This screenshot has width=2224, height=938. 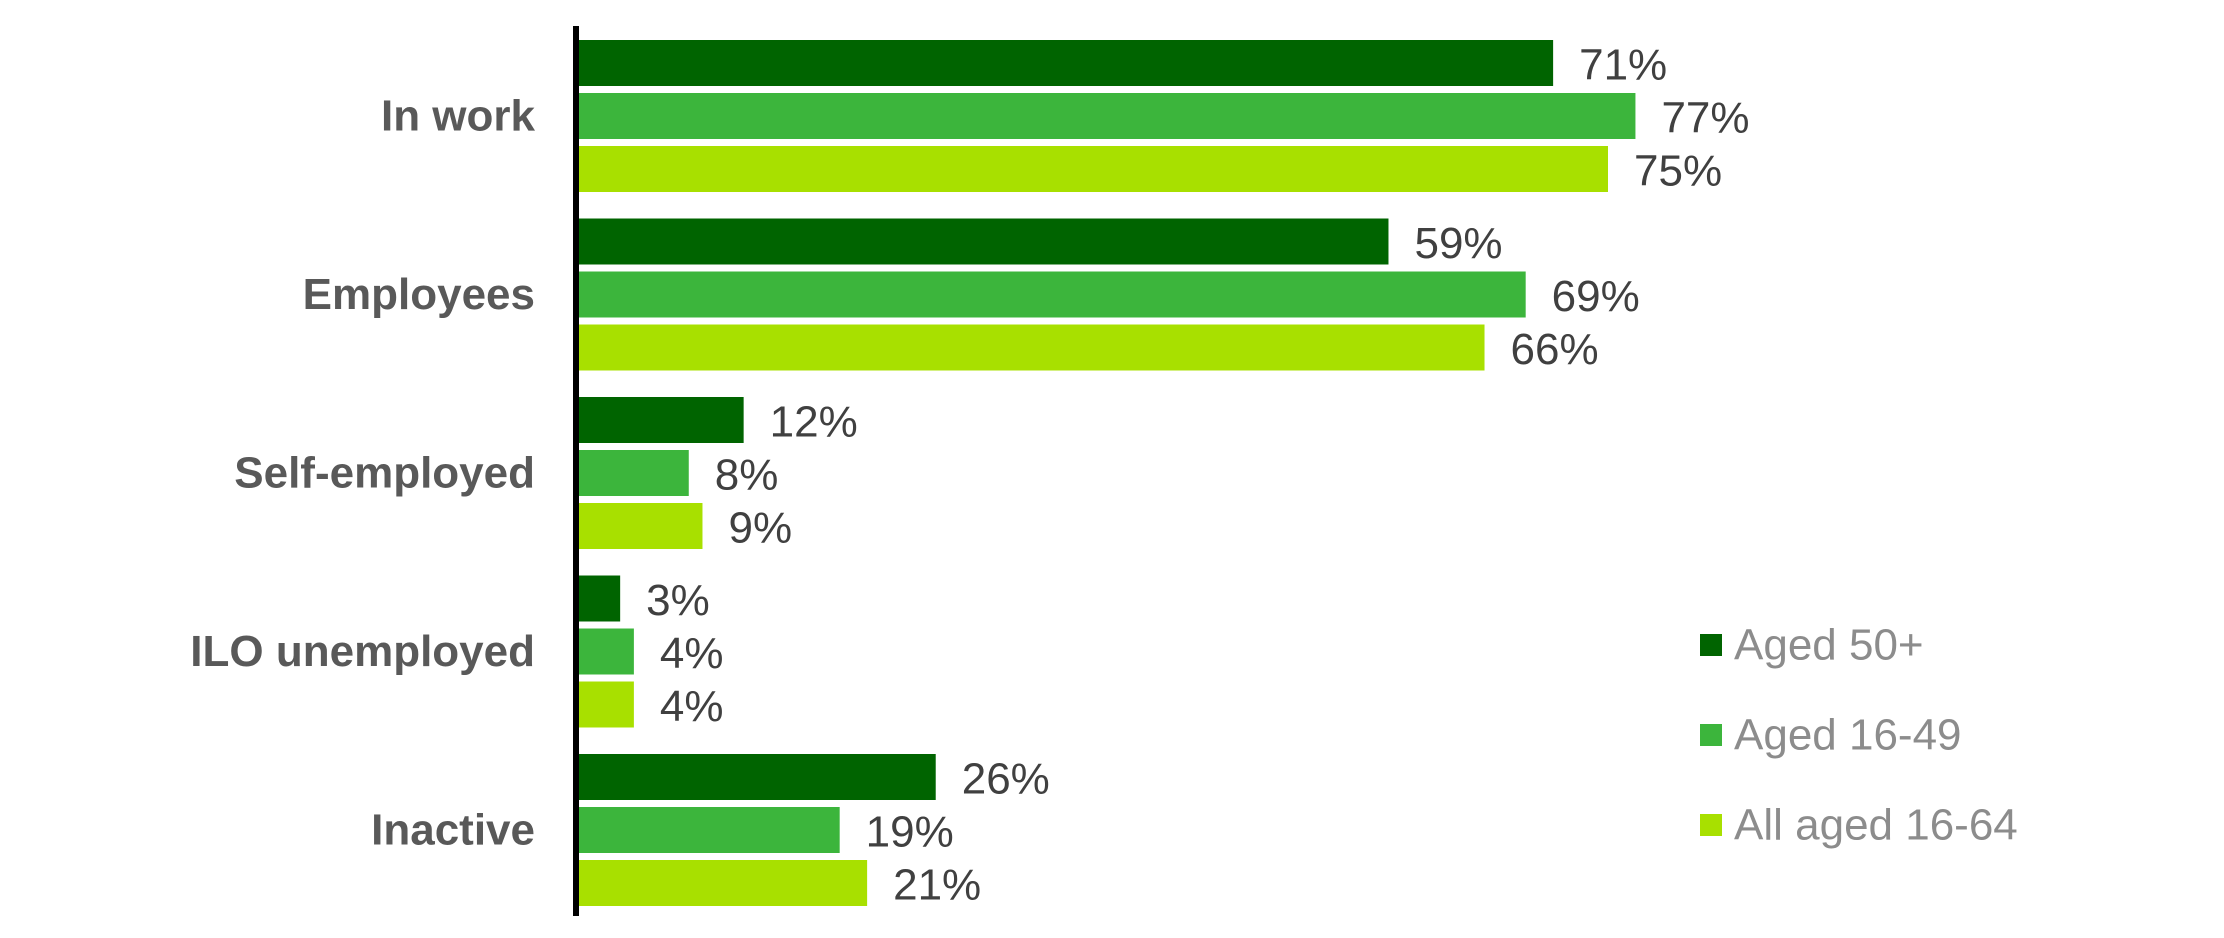 What do you see at coordinates (1458, 243) in the screenshot?
I see `data-label-employees-aged-50: 59%` at bounding box center [1458, 243].